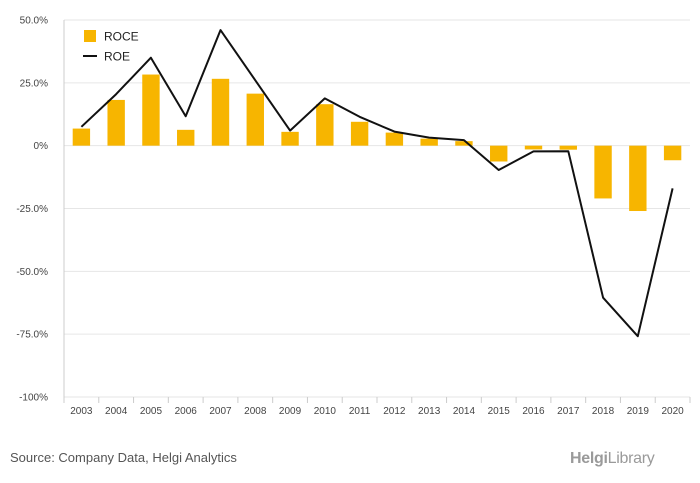  I want to click on x-tick-label: 2013, so click(429, 411).